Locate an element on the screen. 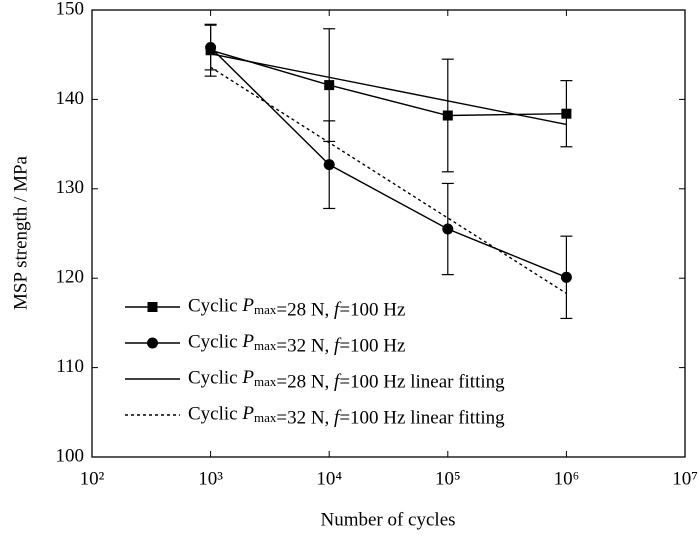  legend-label: Cyclic Pmax=32 N, f=100 Hz is located at coordinates (296, 343).